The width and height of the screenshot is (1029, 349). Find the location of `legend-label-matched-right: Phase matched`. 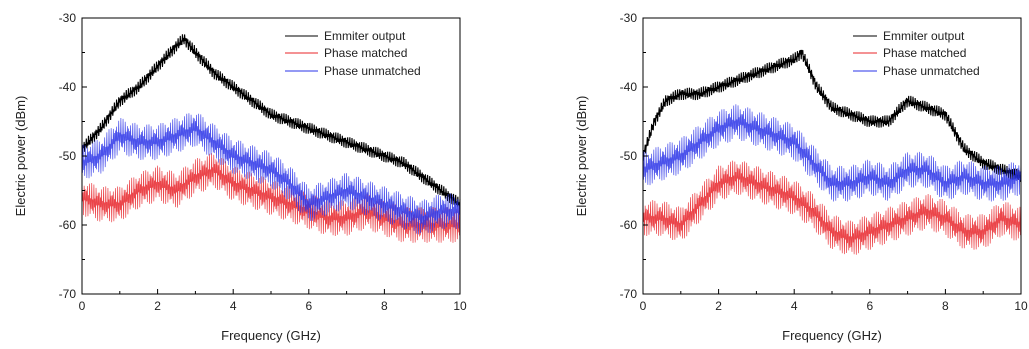

legend-label-matched-right: Phase matched is located at coordinates (924, 53).